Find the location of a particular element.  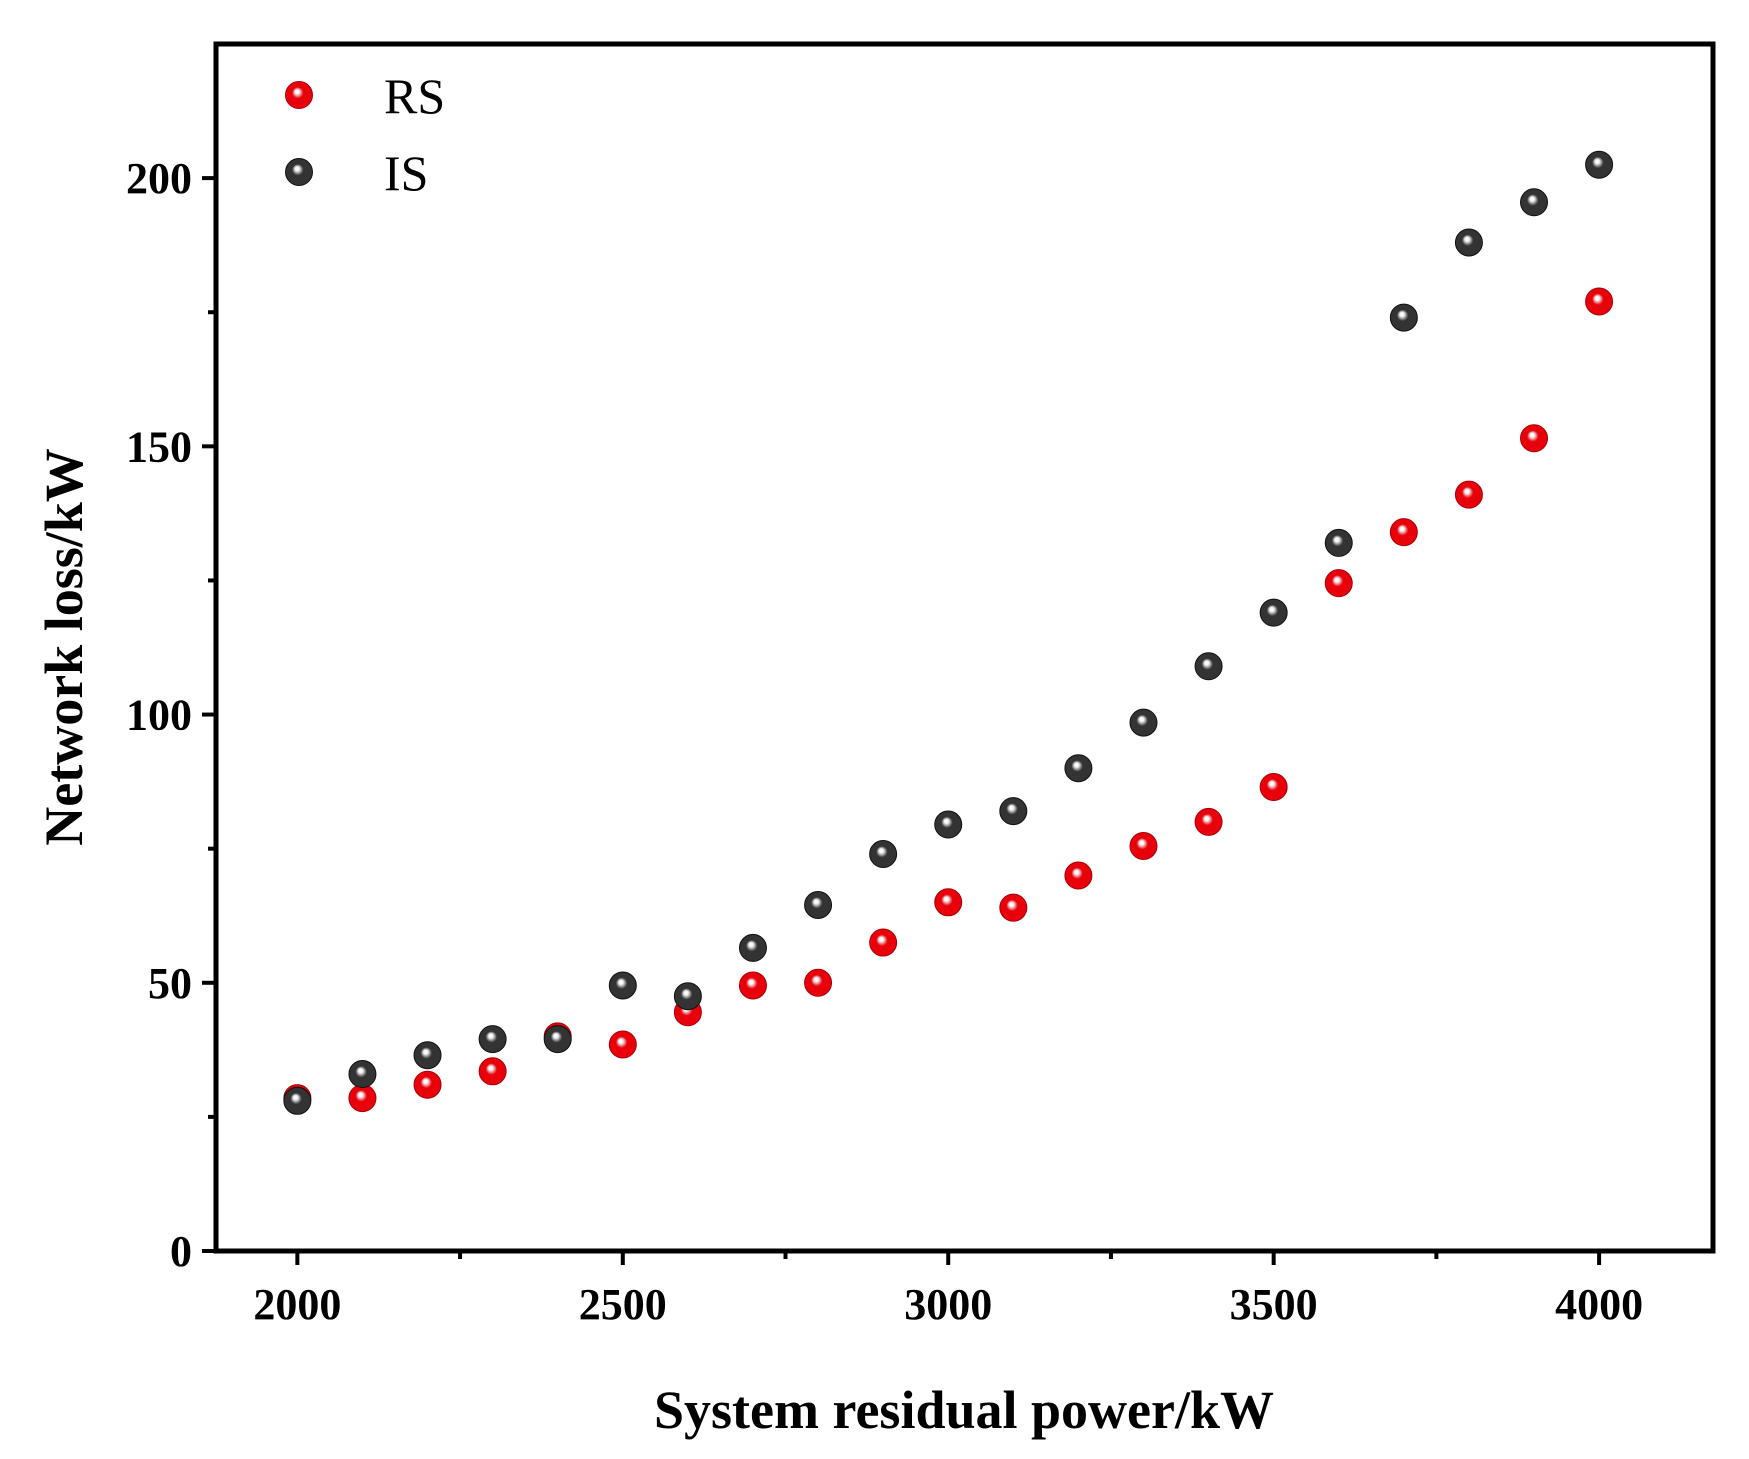

x-tick-label: 2500 is located at coordinates (623, 1304).